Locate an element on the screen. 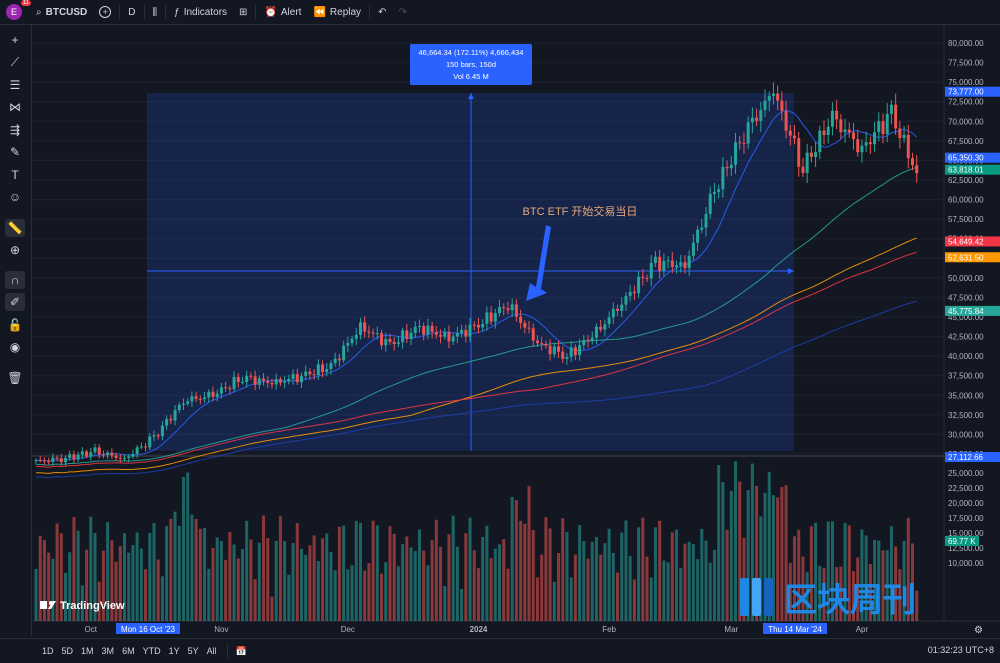  trend-line-icon: ⟋ is located at coordinates (15, 61).